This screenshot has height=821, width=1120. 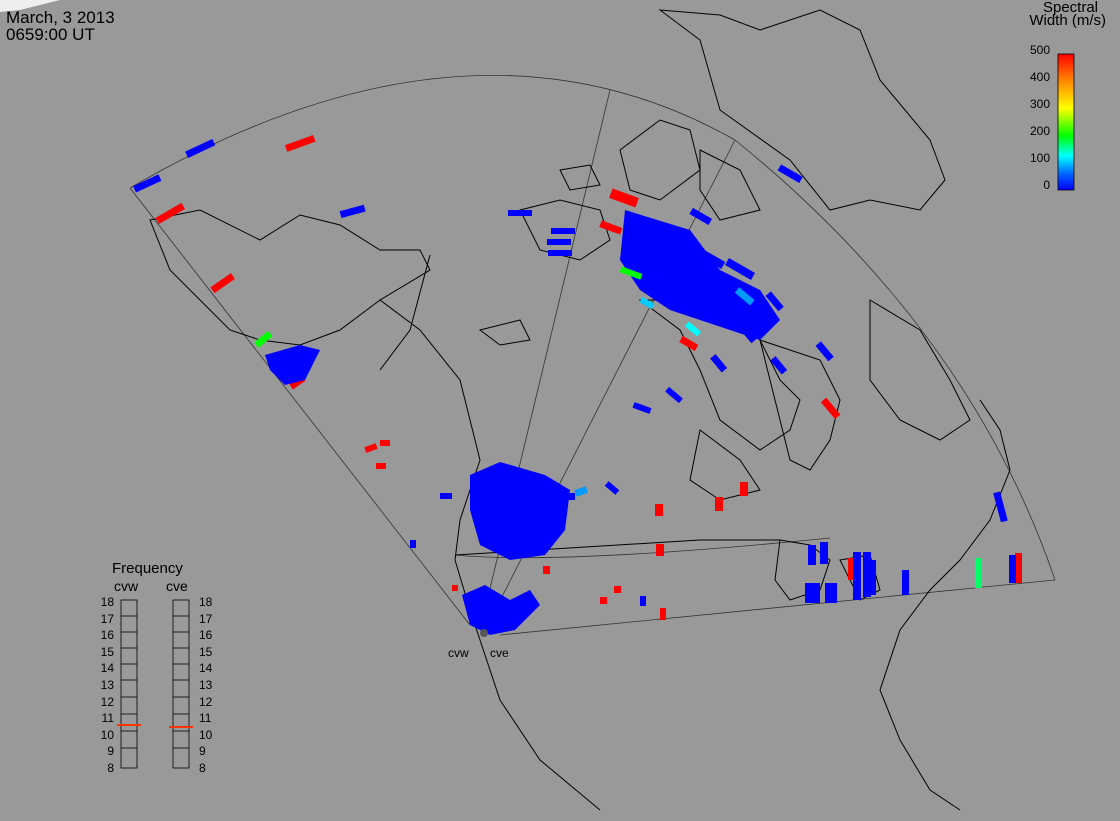 What do you see at coordinates (1039, 131) in the screenshot?
I see `colorbar-tick: 200` at bounding box center [1039, 131].